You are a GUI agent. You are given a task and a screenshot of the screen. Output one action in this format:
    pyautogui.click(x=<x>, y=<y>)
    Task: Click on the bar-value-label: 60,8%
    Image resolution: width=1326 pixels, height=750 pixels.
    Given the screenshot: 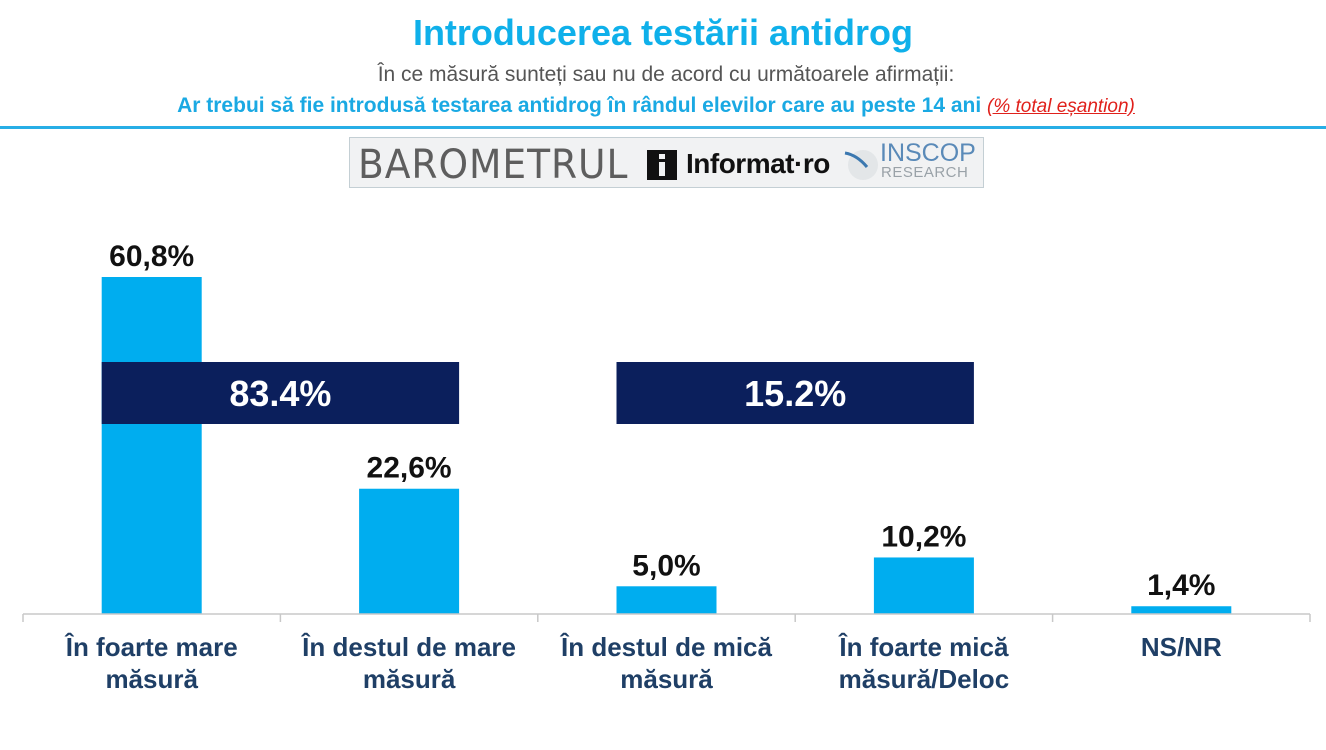 What is the action you would take?
    pyautogui.click(x=151, y=256)
    